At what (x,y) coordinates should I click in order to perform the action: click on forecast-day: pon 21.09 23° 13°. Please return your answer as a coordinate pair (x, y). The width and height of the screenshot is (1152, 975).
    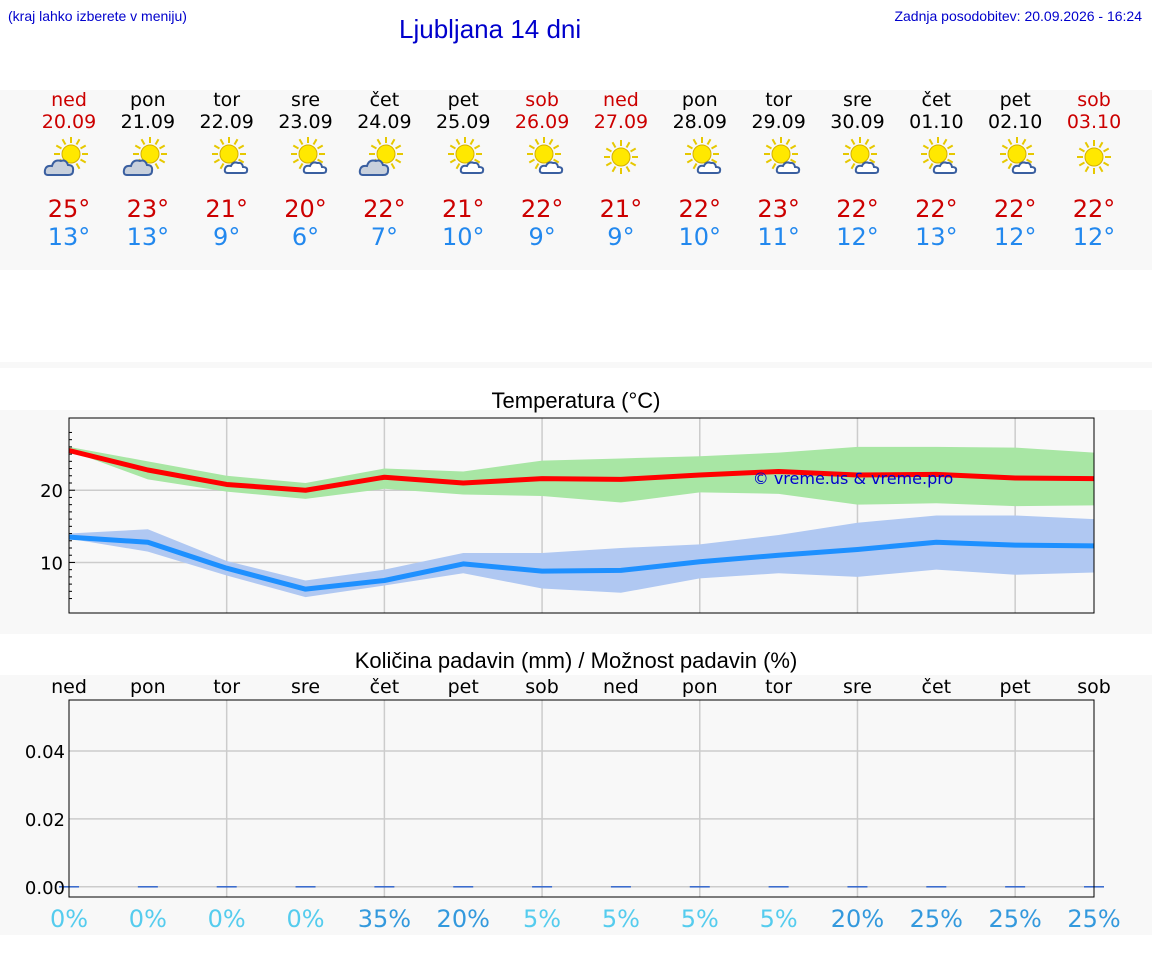
    Looking at the image, I should click on (148, 170).